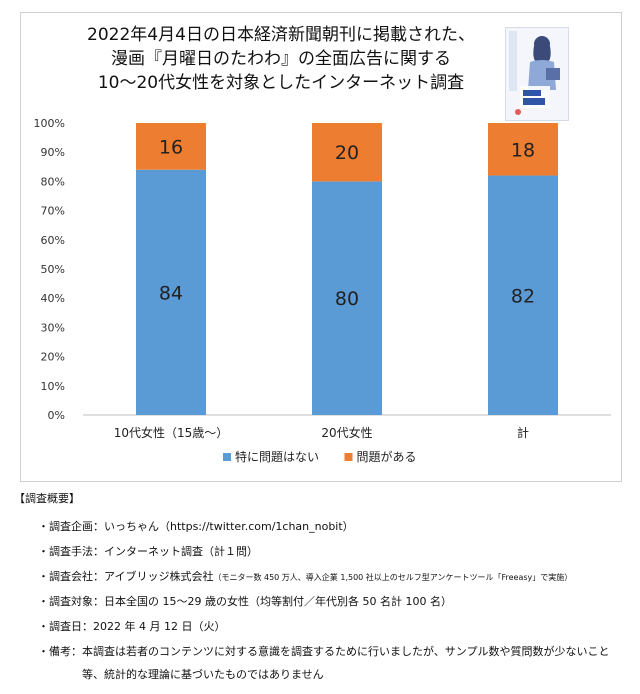 The height and width of the screenshot is (694, 640). Describe the element at coordinates (281, 35) in the screenshot. I see `chart-title-line-1: 2022年4月4日の日本経済新聞朝刊に掲載された、` at that location.